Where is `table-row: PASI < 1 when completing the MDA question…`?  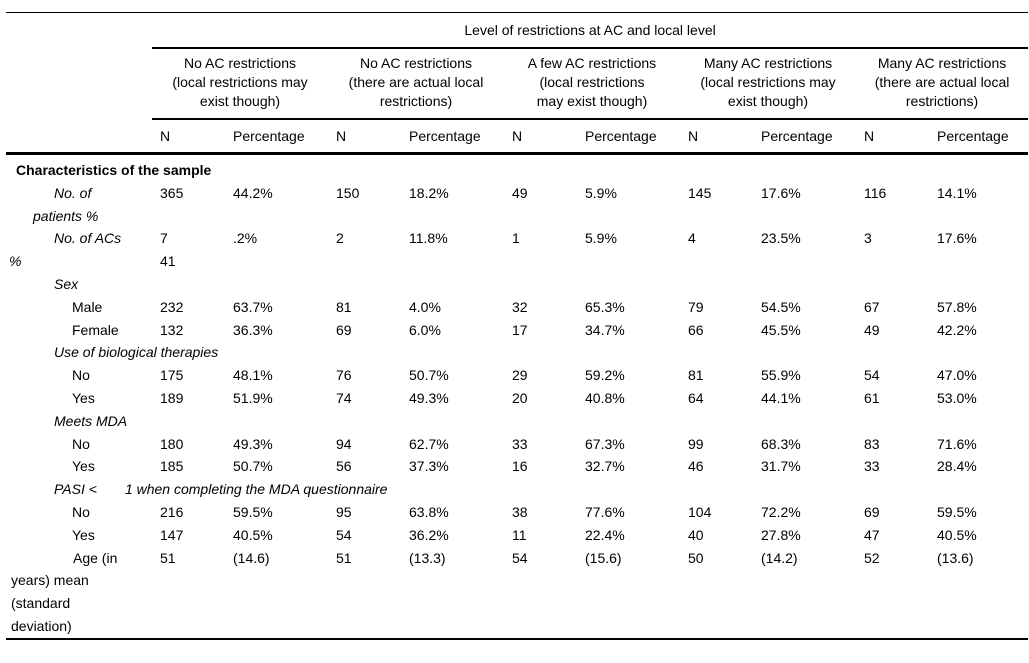
table-row: PASI < 1 when completing the MDA question… is located at coordinates (517, 489).